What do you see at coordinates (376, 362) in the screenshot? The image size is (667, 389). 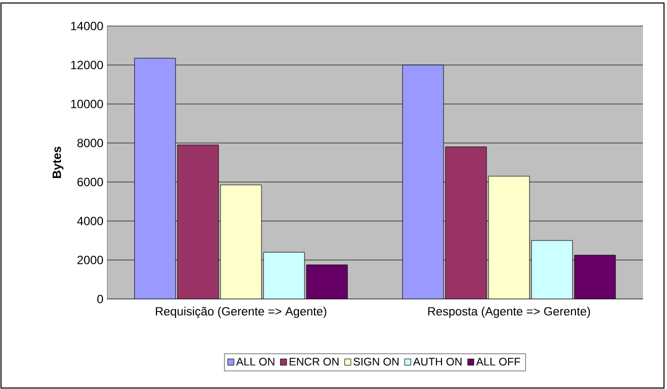 I see `legend-label: SIGN ON` at bounding box center [376, 362].